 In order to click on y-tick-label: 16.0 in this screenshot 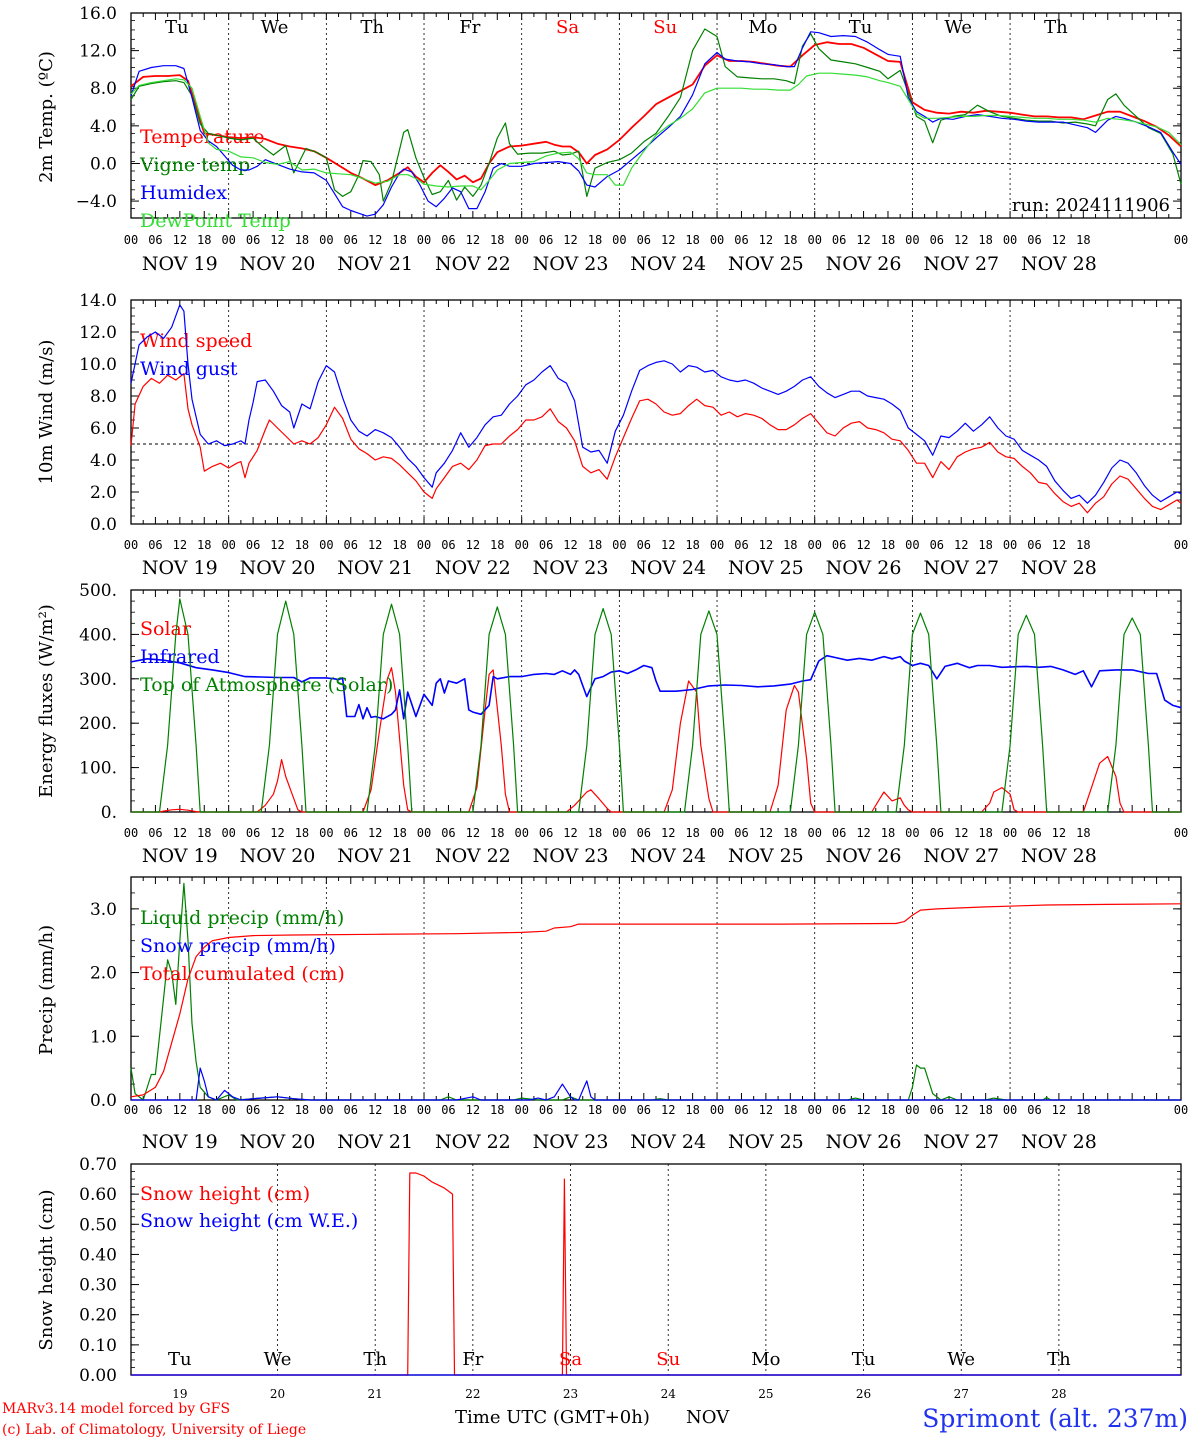, I will do `click(98, 14)`.